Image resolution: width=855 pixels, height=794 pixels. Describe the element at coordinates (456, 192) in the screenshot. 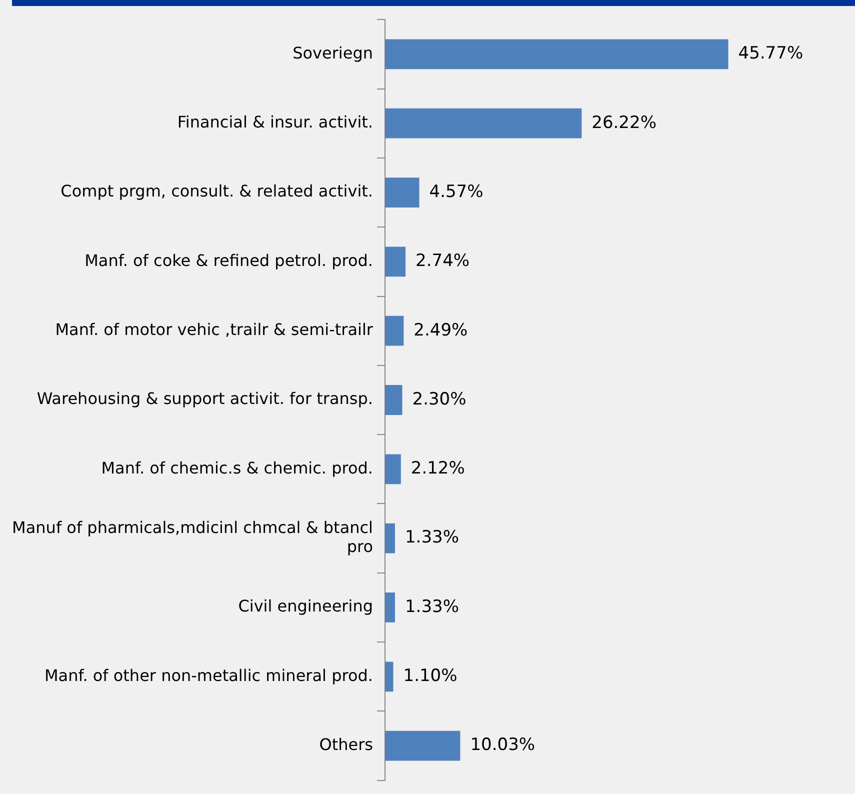

I see `data-label: 4.57%` at that location.